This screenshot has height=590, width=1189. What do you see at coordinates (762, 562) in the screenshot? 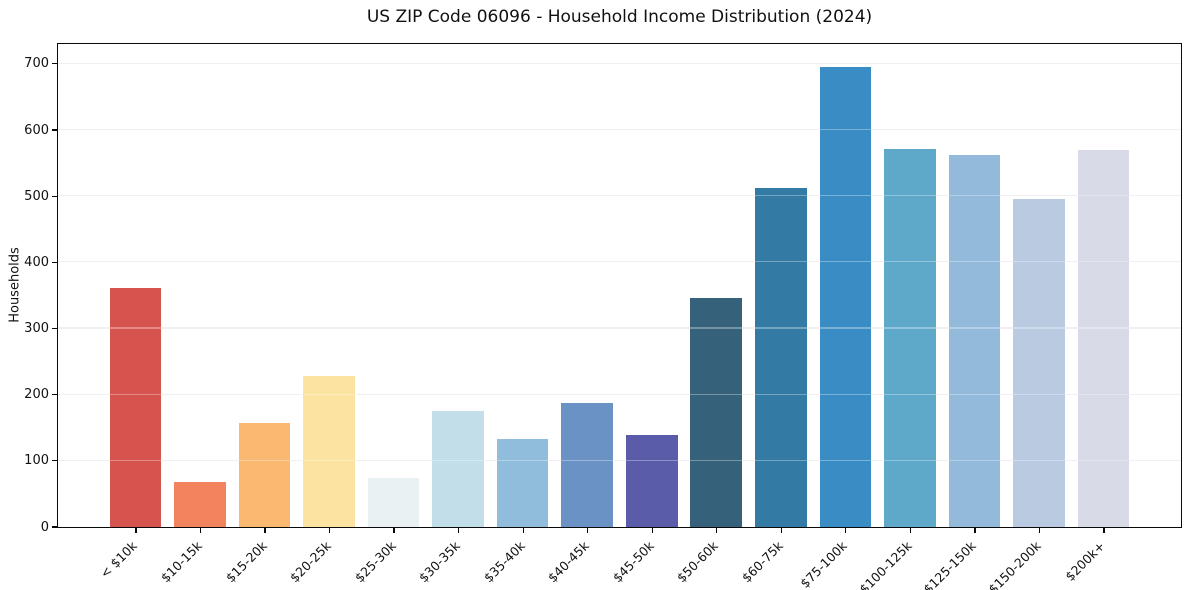
I see `x-tick-label-$60-75k: $60-75k` at bounding box center [762, 562].